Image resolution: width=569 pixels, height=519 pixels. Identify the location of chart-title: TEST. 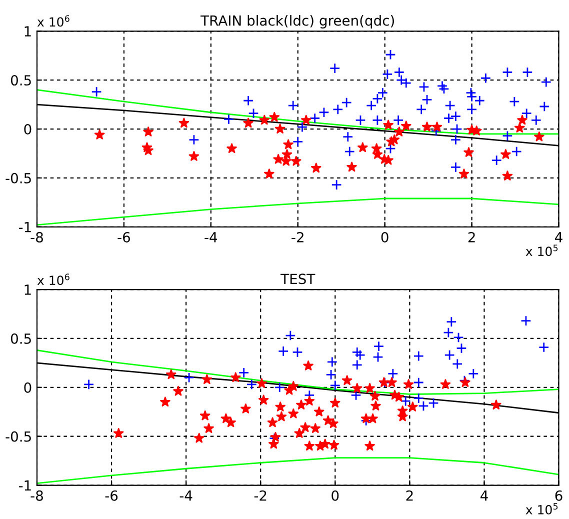
(298, 279).